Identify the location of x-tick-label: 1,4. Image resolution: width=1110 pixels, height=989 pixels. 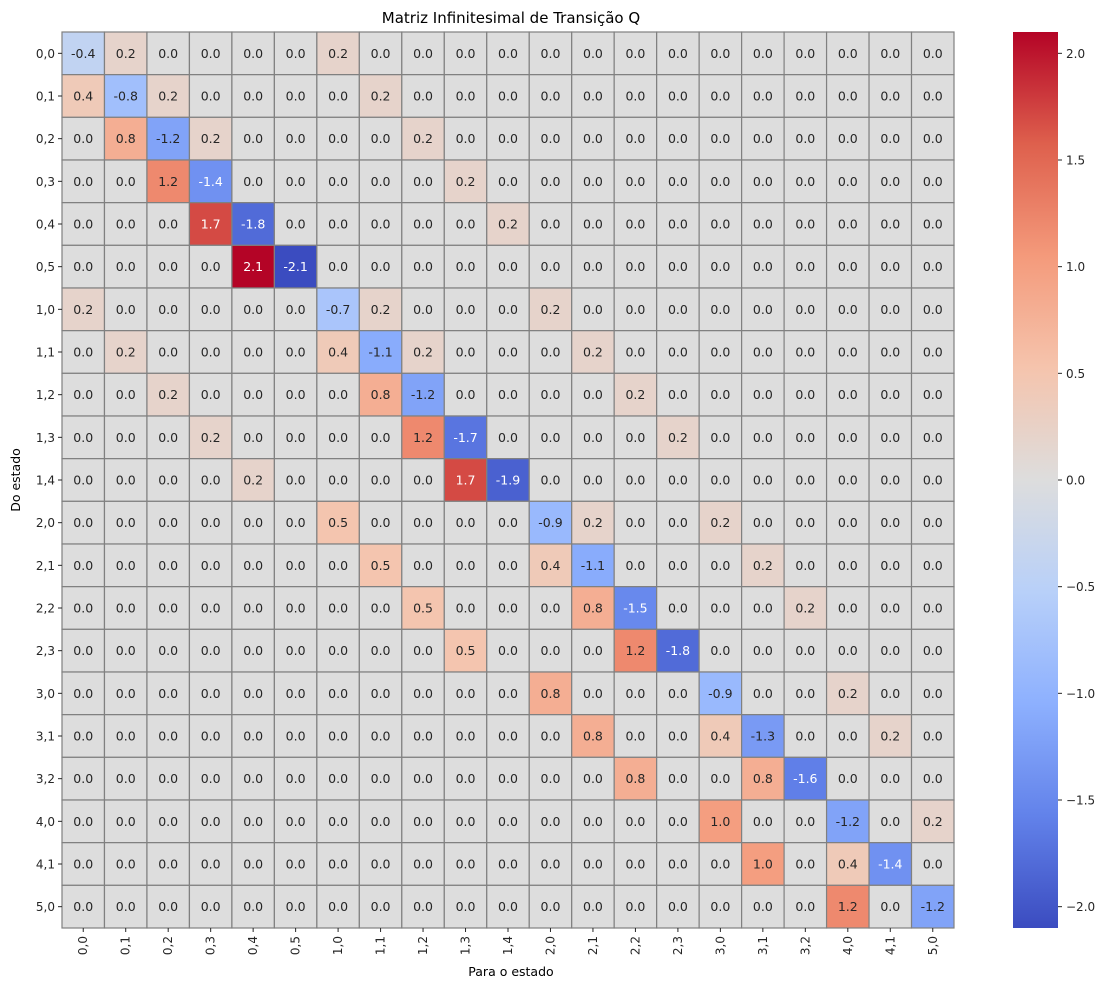
(508, 945).